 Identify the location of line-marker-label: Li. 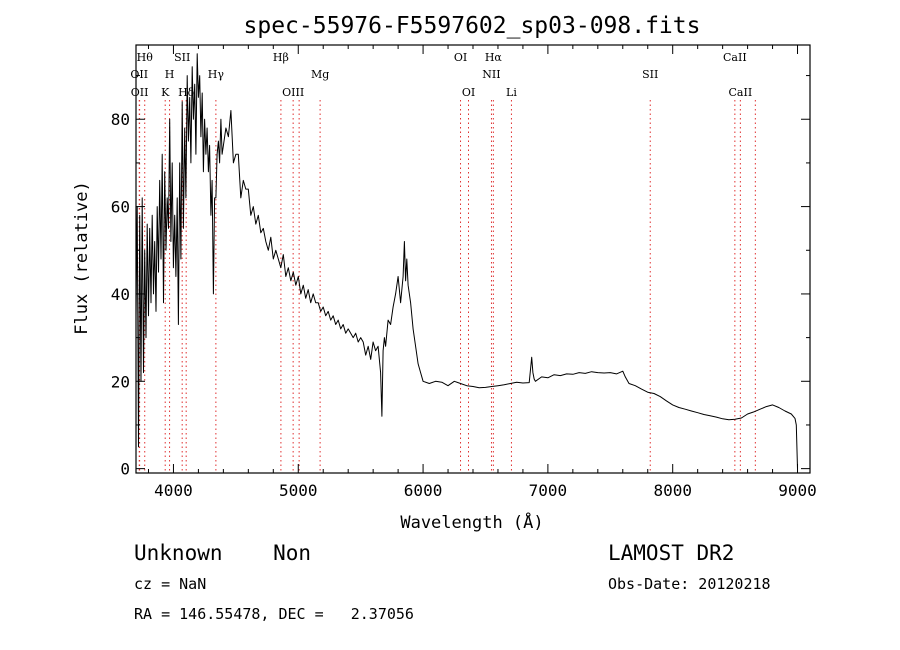
(511, 92).